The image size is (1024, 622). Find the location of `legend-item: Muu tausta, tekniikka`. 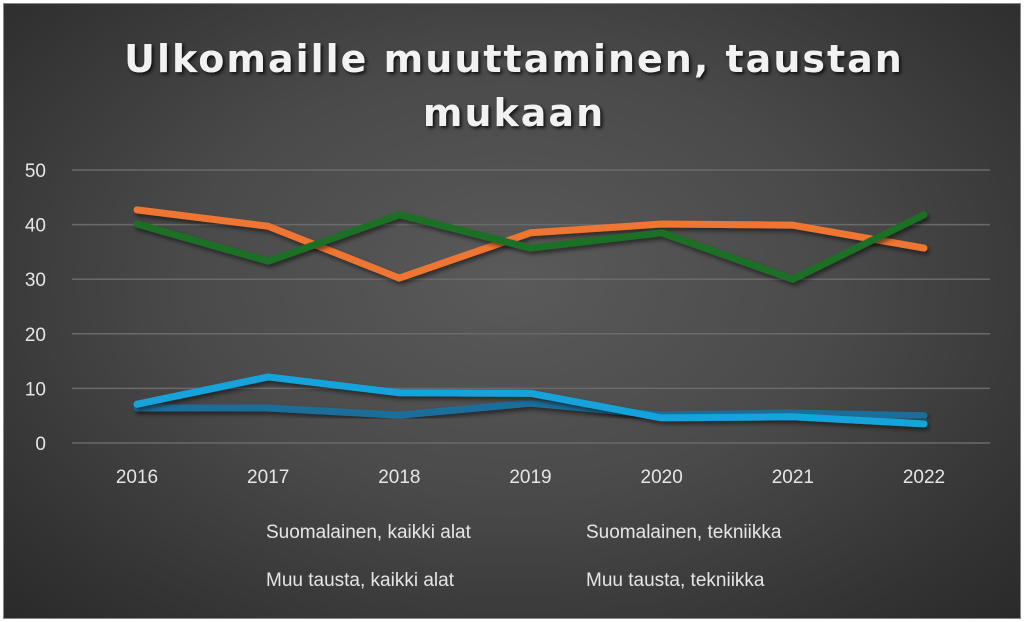

legend-item: Muu tausta, tekniikka is located at coordinates (643, 580).